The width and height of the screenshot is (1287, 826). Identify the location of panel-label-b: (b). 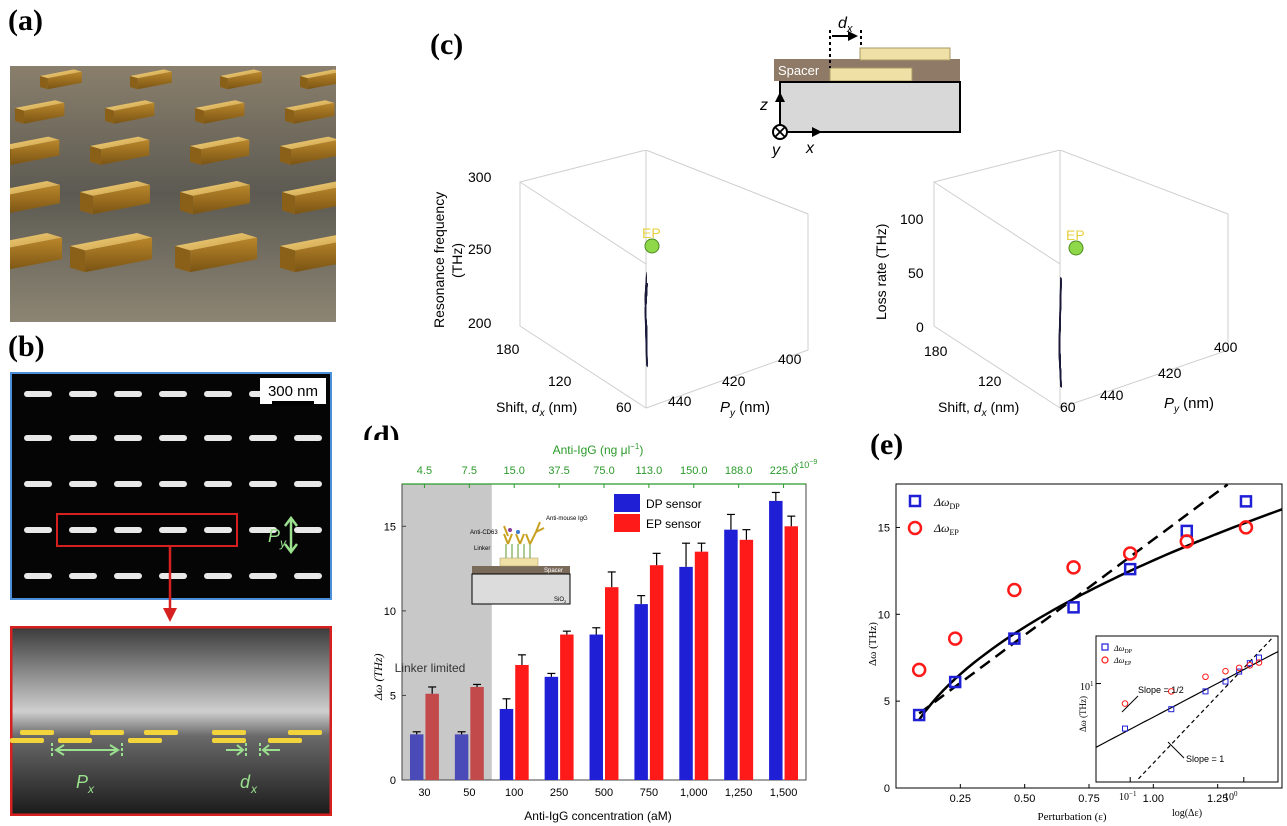
(26, 346).